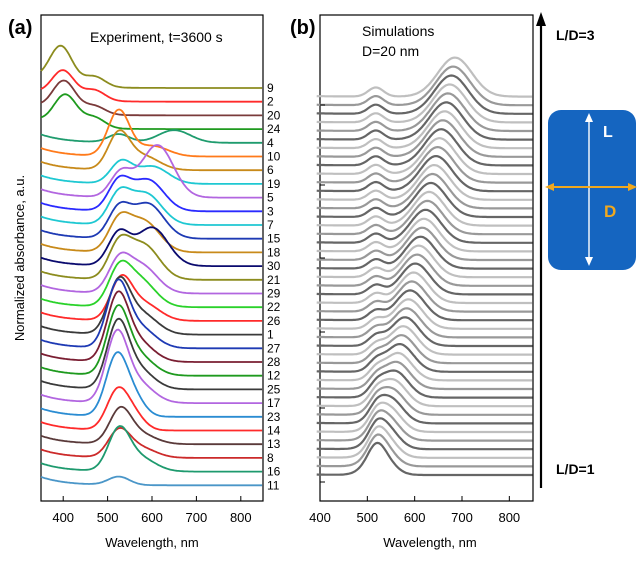 This screenshot has width=641, height=561. What do you see at coordinates (589, 117) in the screenshot?
I see `length-arrow-up-icon` at bounding box center [589, 117].